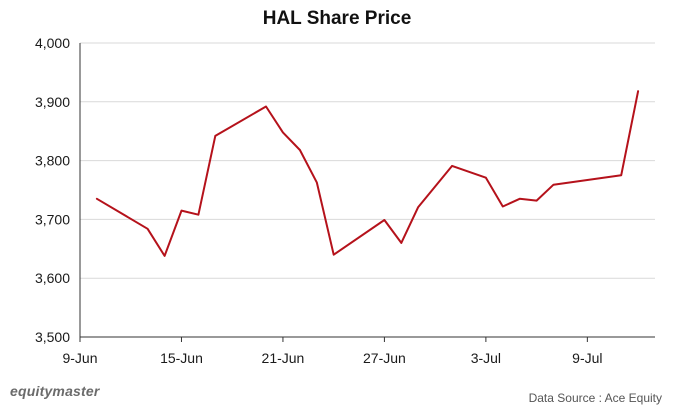 The height and width of the screenshot is (410, 675). What do you see at coordinates (52, 278) in the screenshot?
I see `y-tick-label: 3,600` at bounding box center [52, 278].